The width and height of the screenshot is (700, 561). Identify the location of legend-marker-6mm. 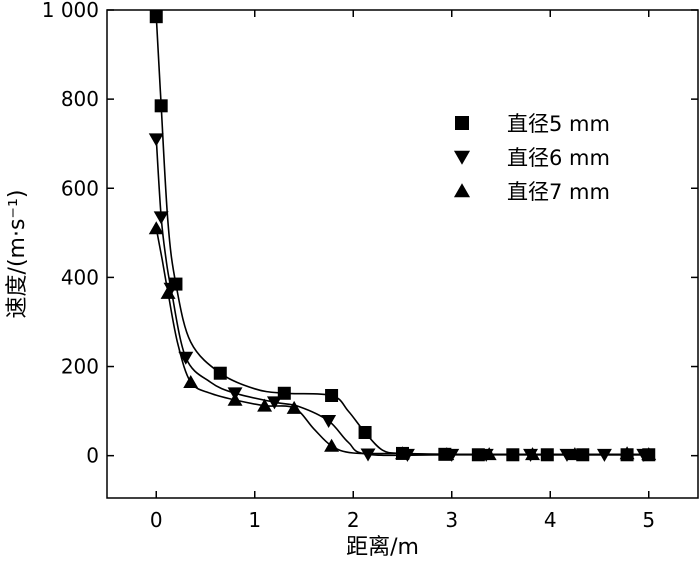
(462, 157).